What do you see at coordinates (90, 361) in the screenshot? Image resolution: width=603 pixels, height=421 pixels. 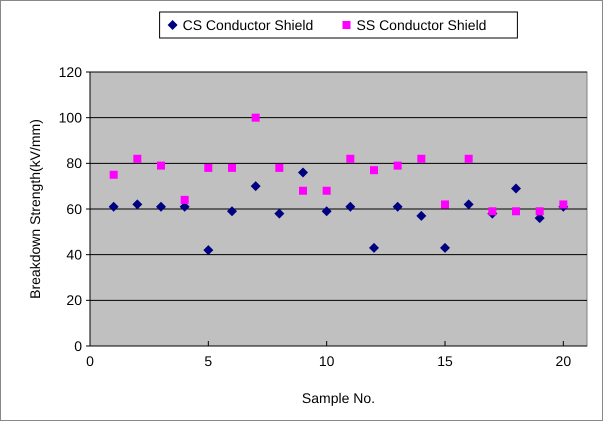 I see `x-tick-label: 0` at bounding box center [90, 361].